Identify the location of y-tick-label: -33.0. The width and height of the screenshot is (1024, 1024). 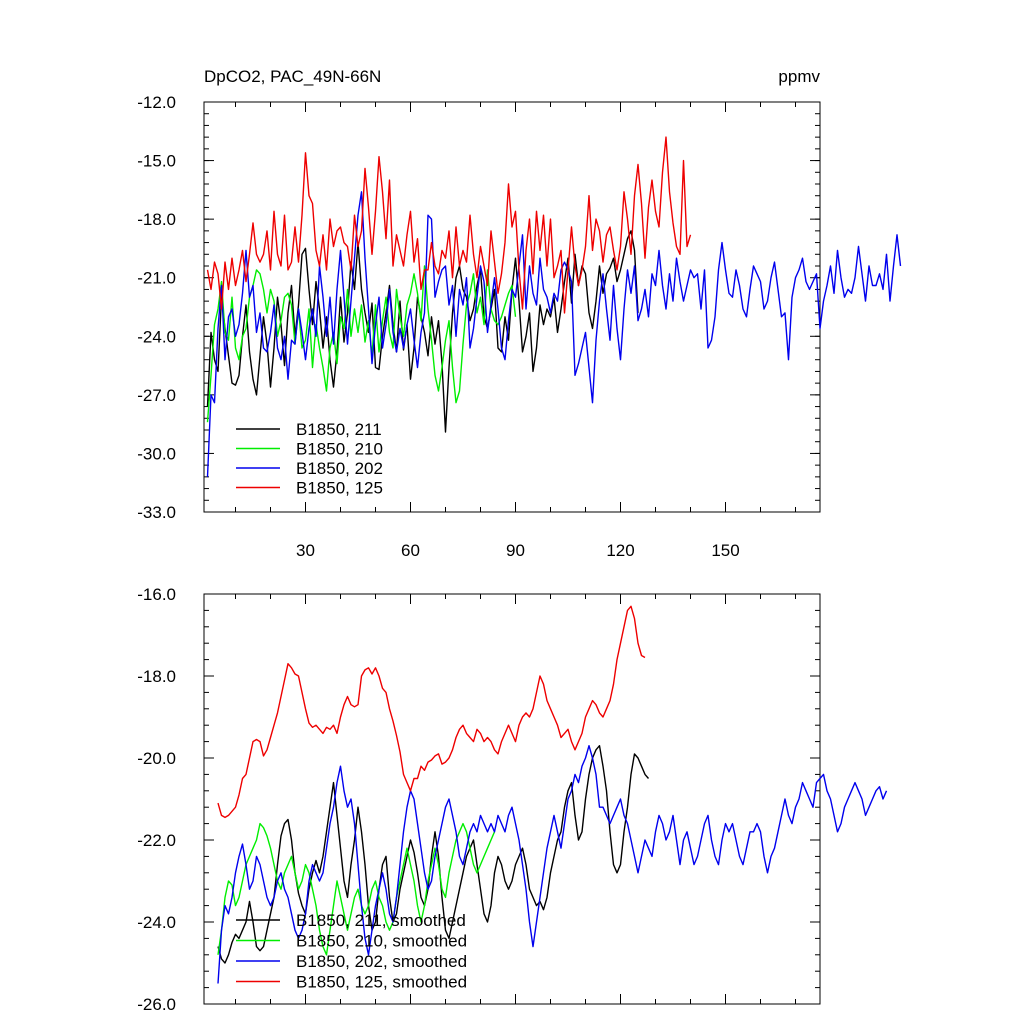
(156, 512).